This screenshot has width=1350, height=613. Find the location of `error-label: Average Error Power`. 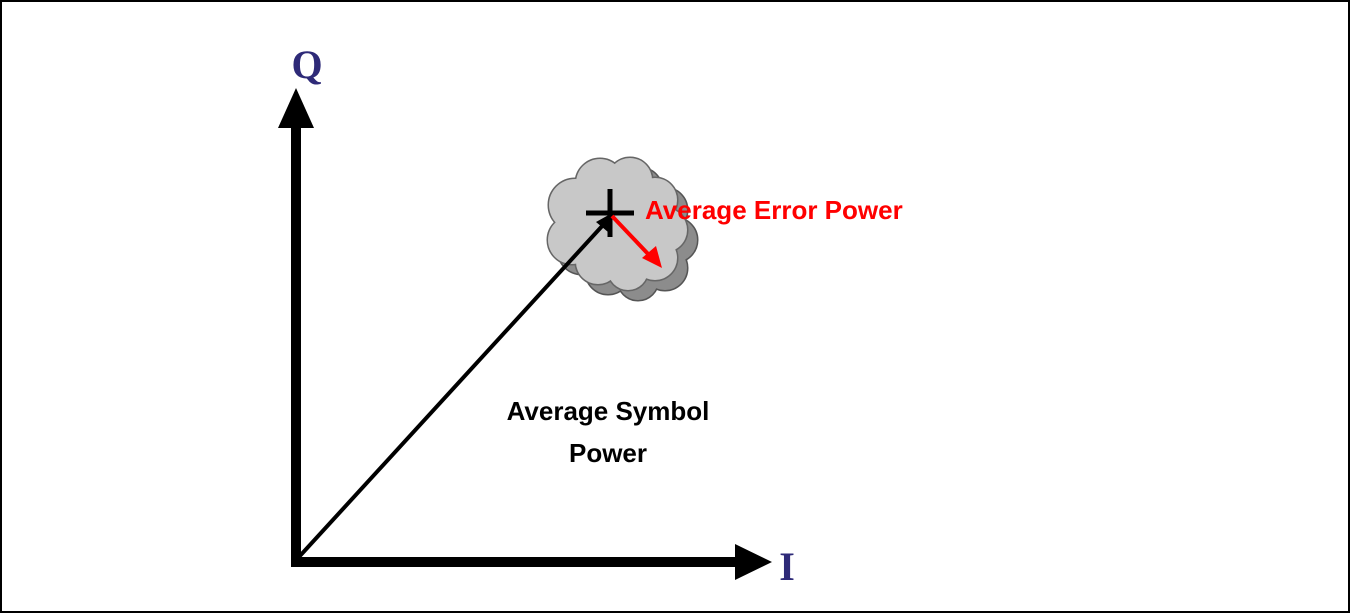

error-label: Average Error Power is located at coordinates (774, 210).